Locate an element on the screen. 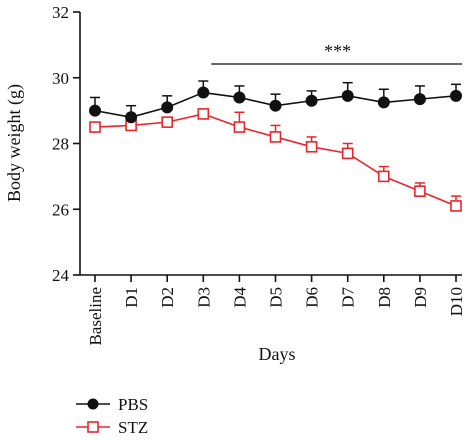  x-tick-label: D7 is located at coordinates (348, 297).